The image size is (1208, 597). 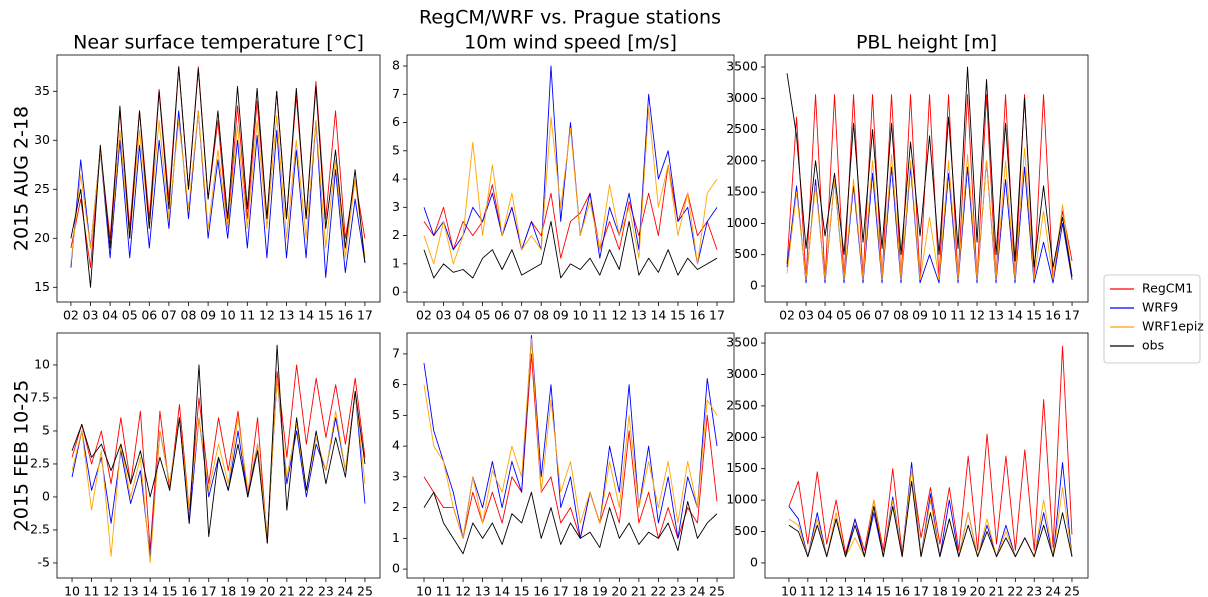 I want to click on legend-box, so click(x=1152, y=319).